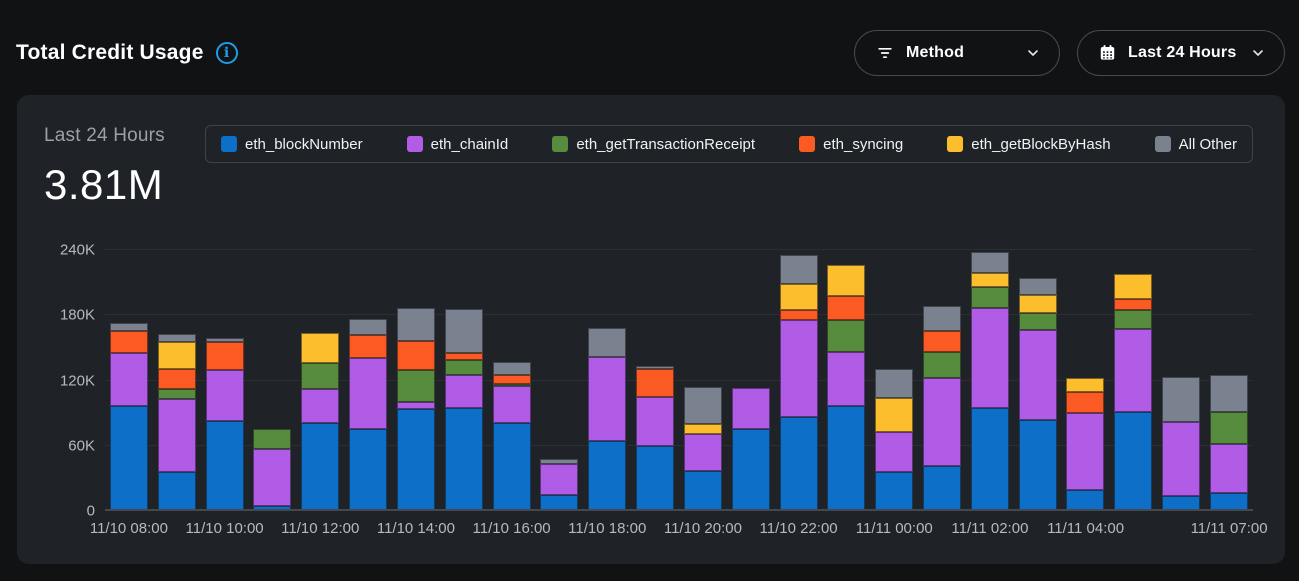 This screenshot has width=1299, height=581. Describe the element at coordinates (457, 144) in the screenshot. I see `legend-item: eth_chainId` at that location.